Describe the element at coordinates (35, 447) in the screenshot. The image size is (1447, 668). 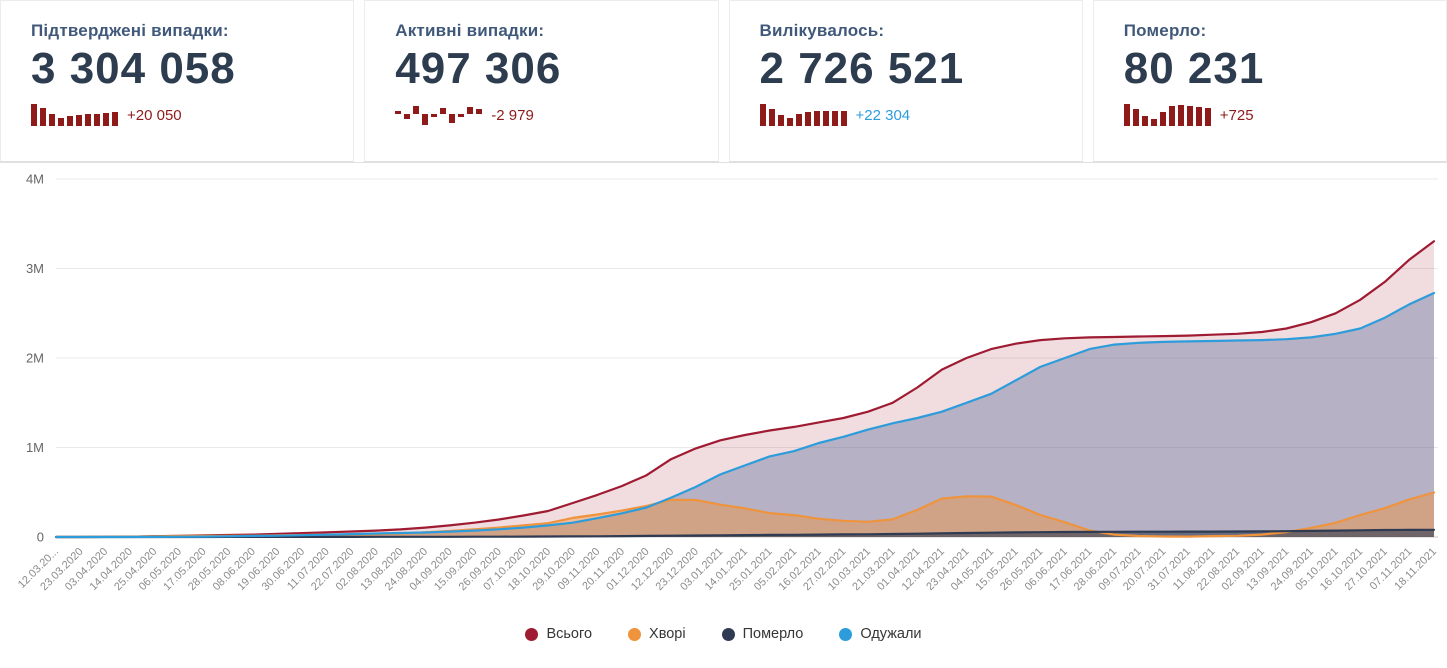
I see `y-axis-label: 1M` at that location.